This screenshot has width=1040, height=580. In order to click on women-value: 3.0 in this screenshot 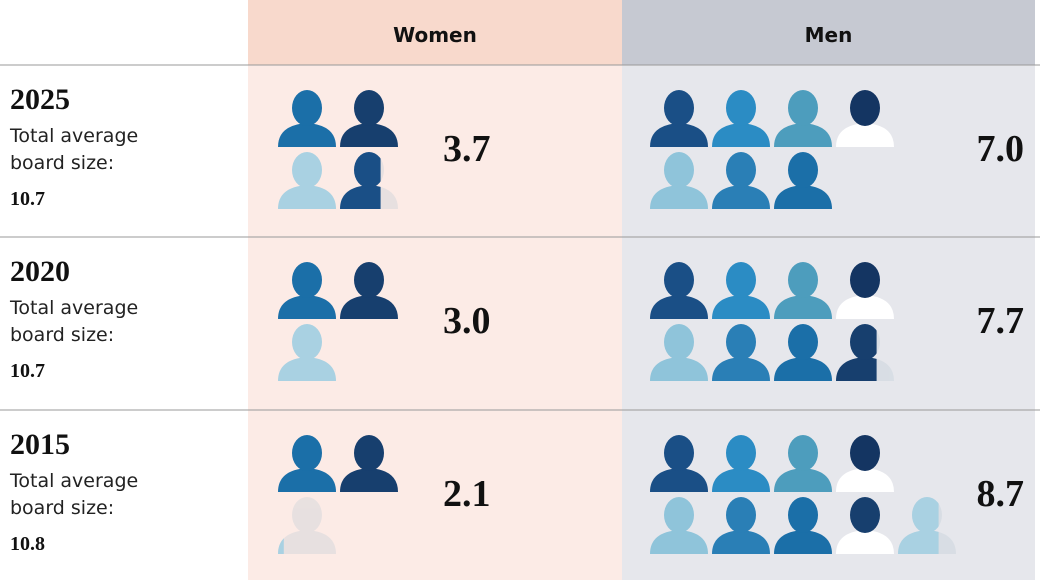, I will do `click(467, 321)`.